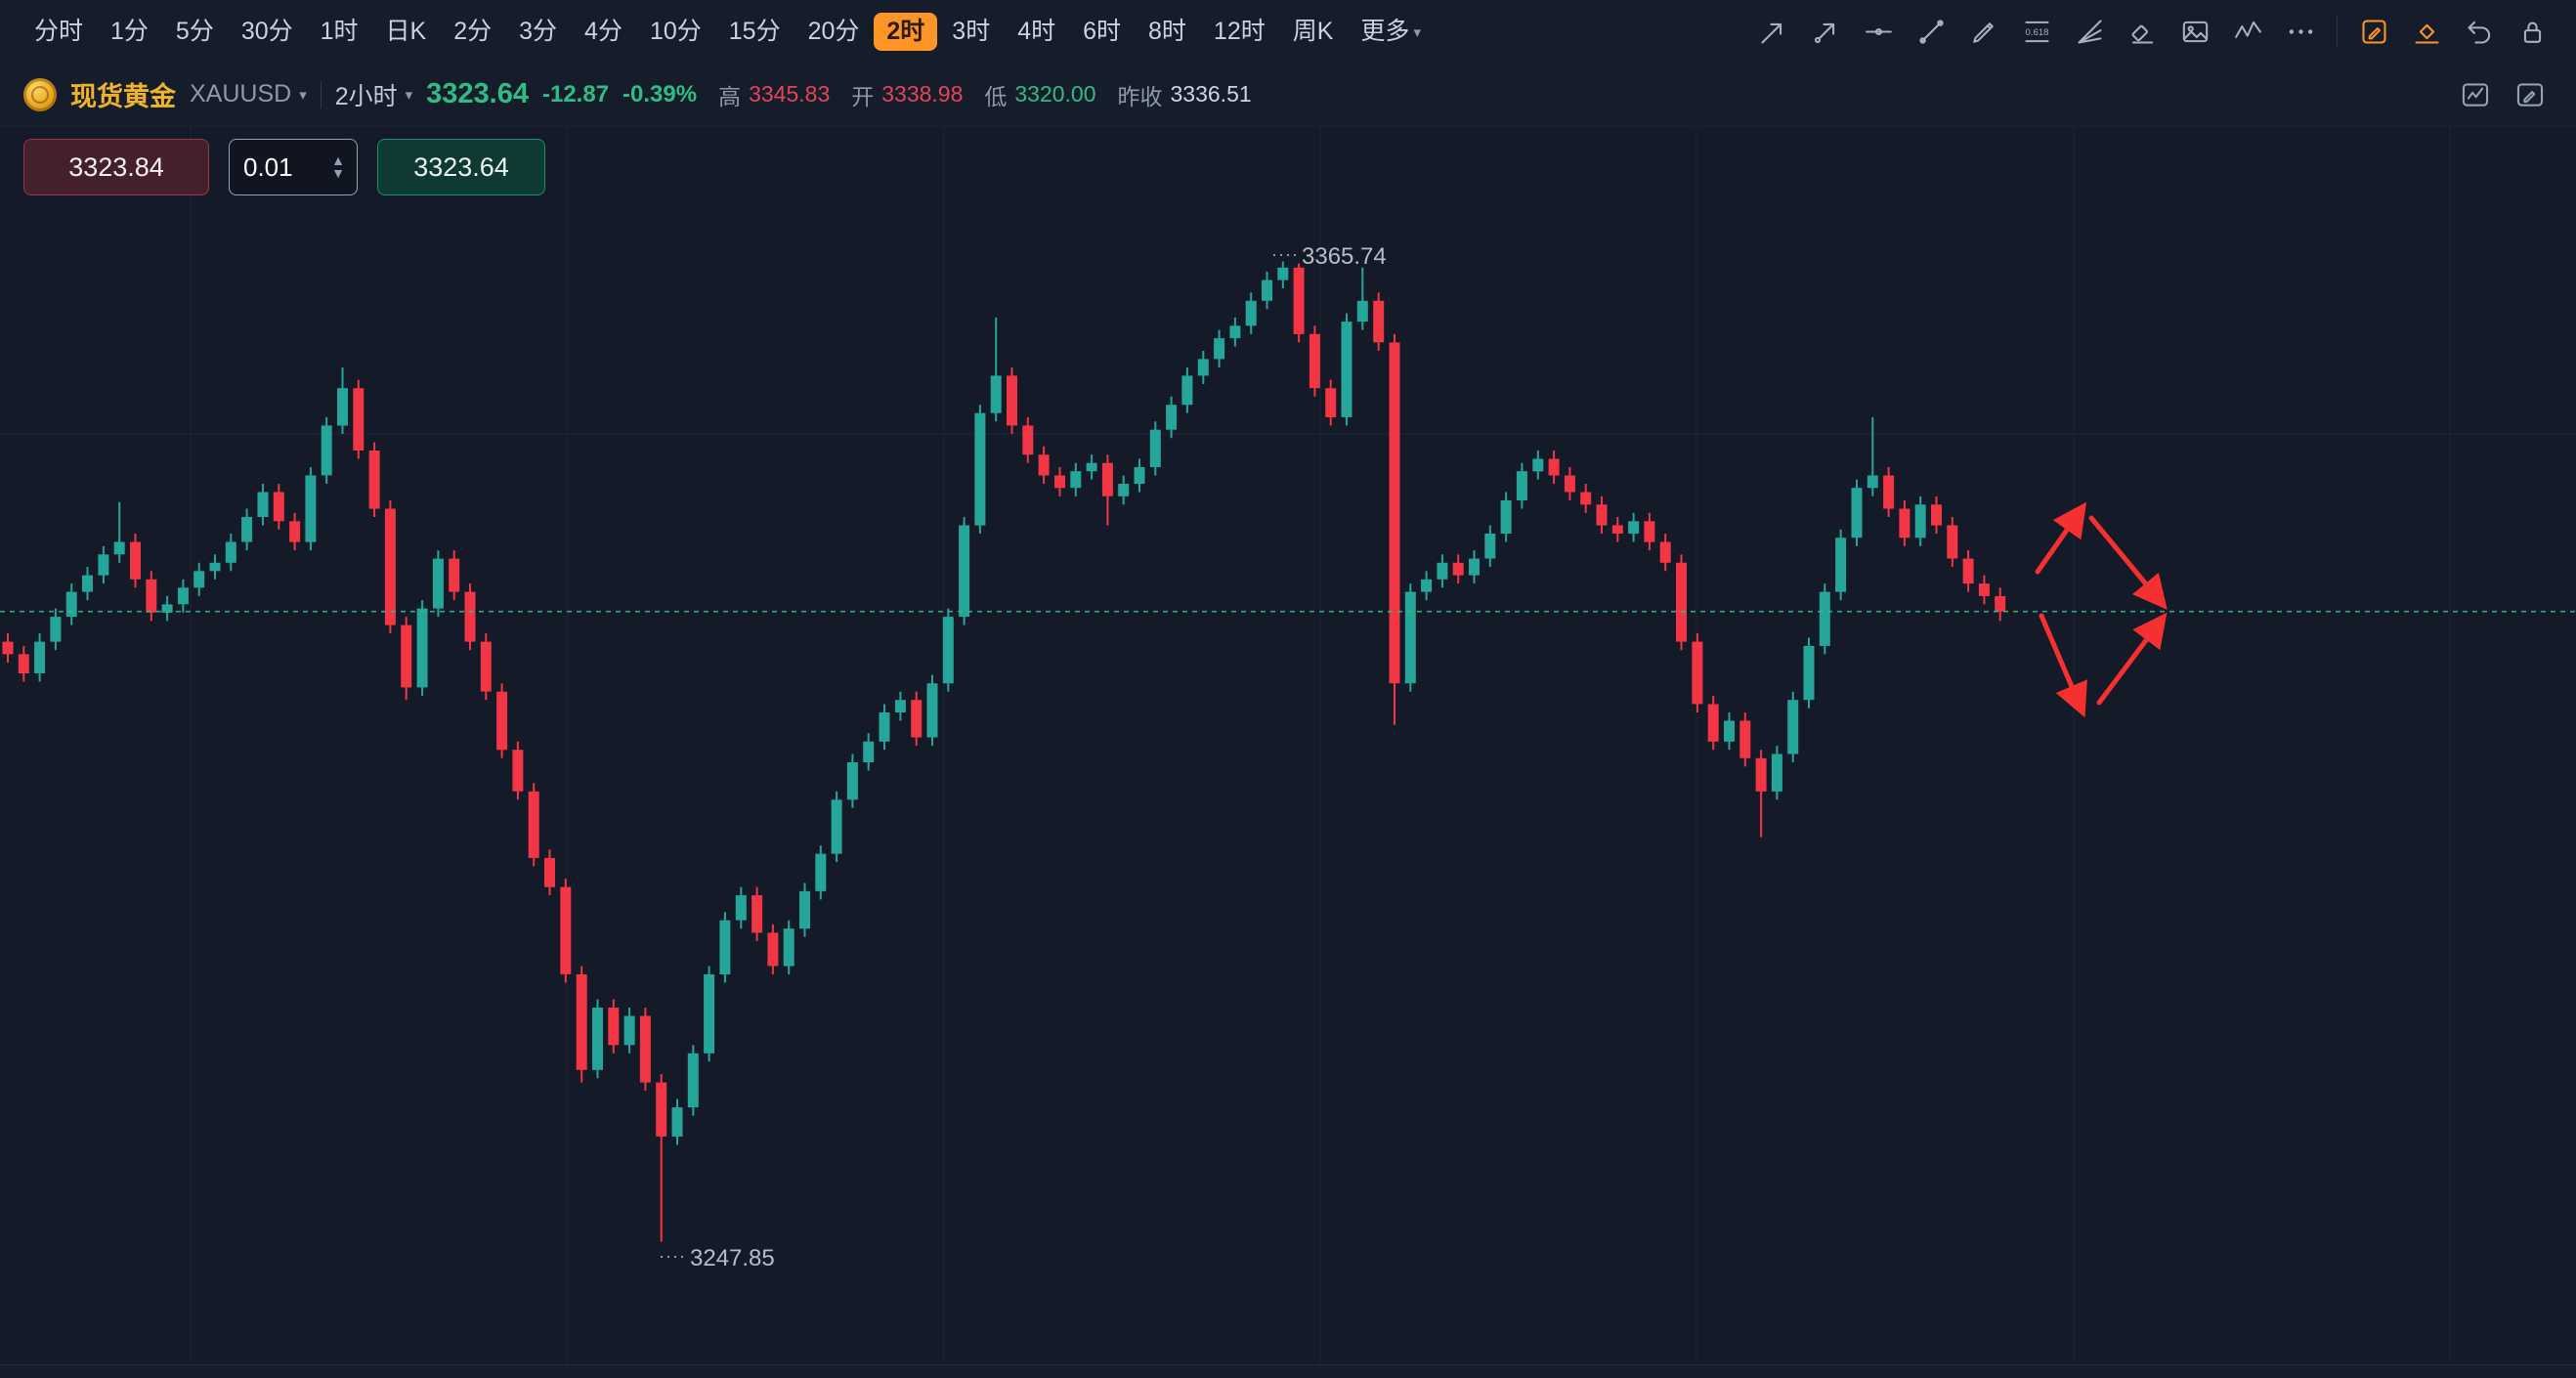 The height and width of the screenshot is (1378, 2576). I want to click on timeframe-3分: 3分, so click(538, 31).